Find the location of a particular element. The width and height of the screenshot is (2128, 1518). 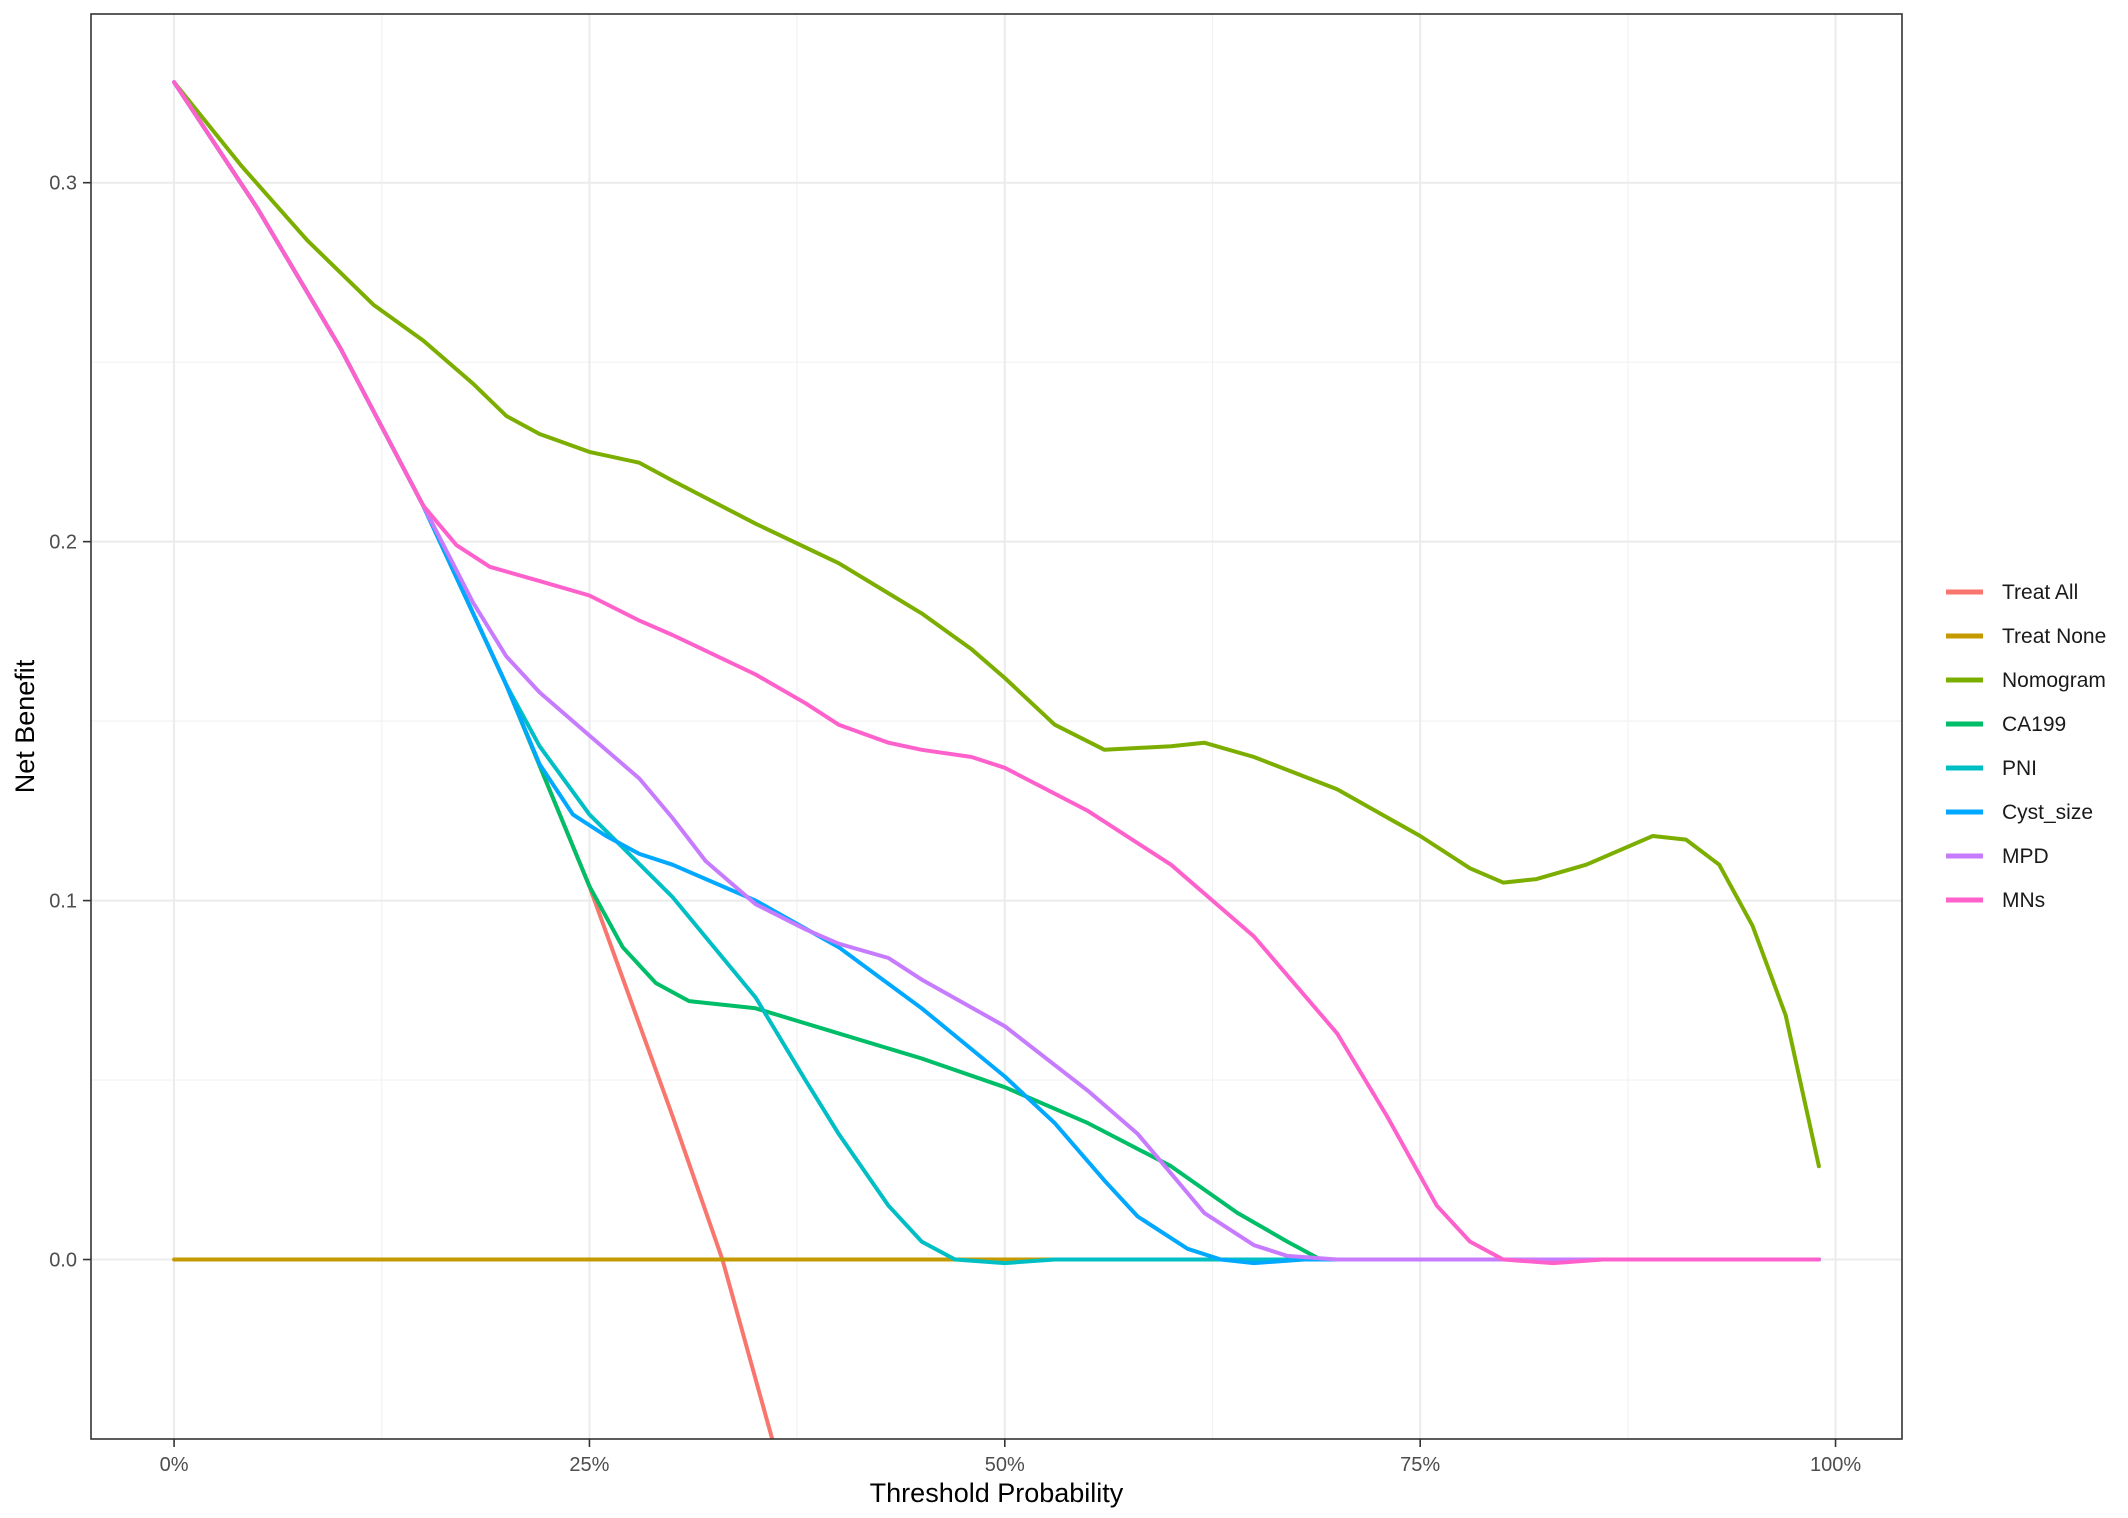

legend-label: PNI is located at coordinates (2019, 768).